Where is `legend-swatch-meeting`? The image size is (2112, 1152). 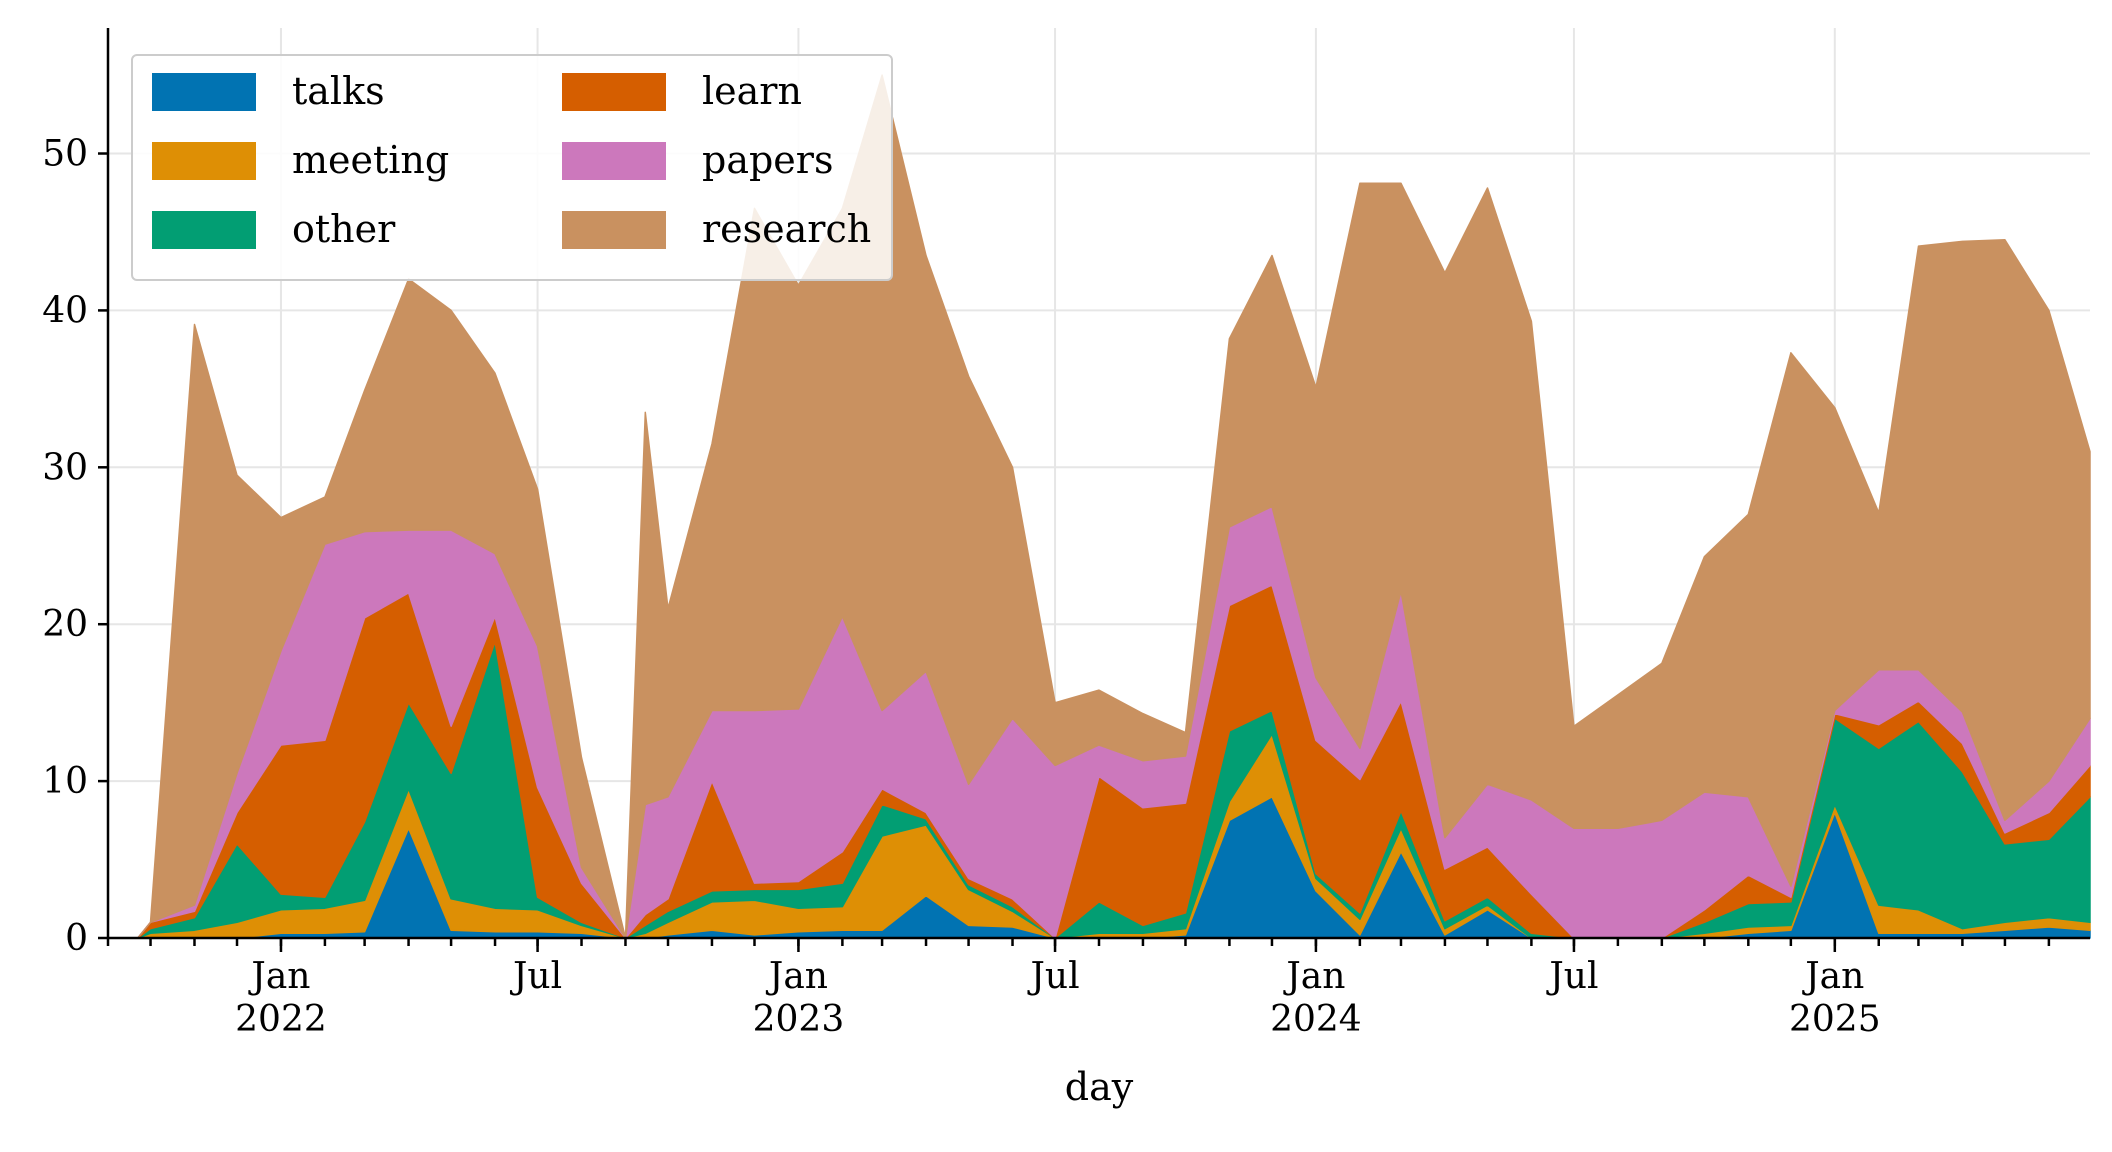
legend-swatch-meeting is located at coordinates (204, 161).